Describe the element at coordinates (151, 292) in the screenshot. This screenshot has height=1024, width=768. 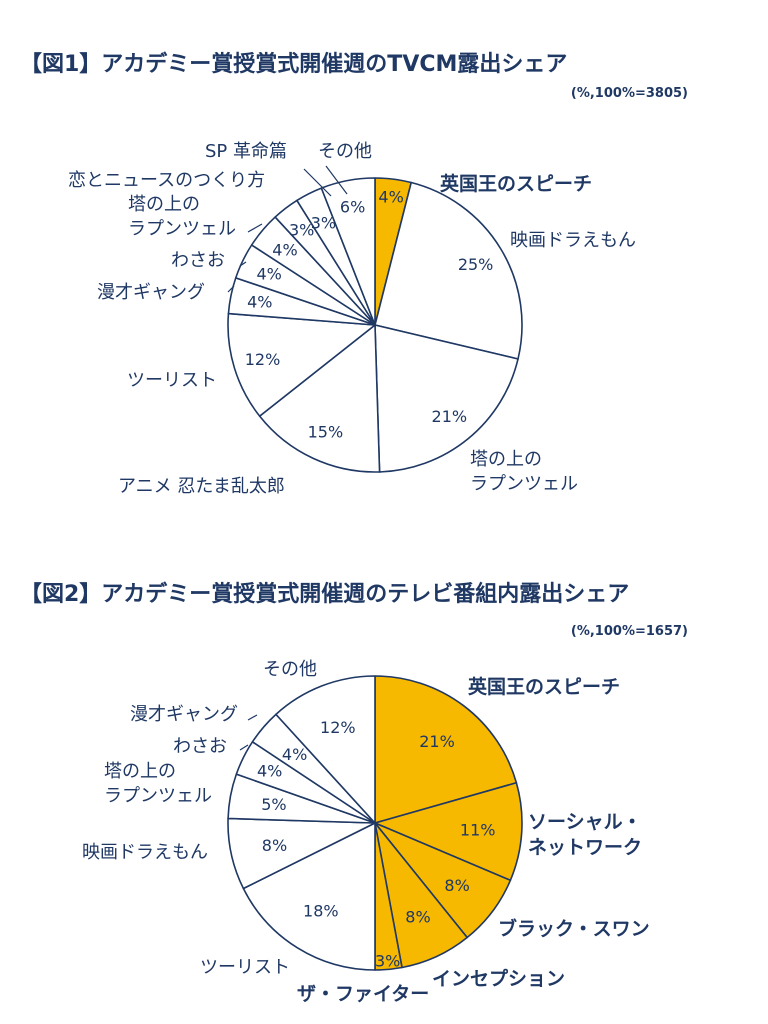
I see `pie-1-category-label-6: 漫才ギャング` at that location.